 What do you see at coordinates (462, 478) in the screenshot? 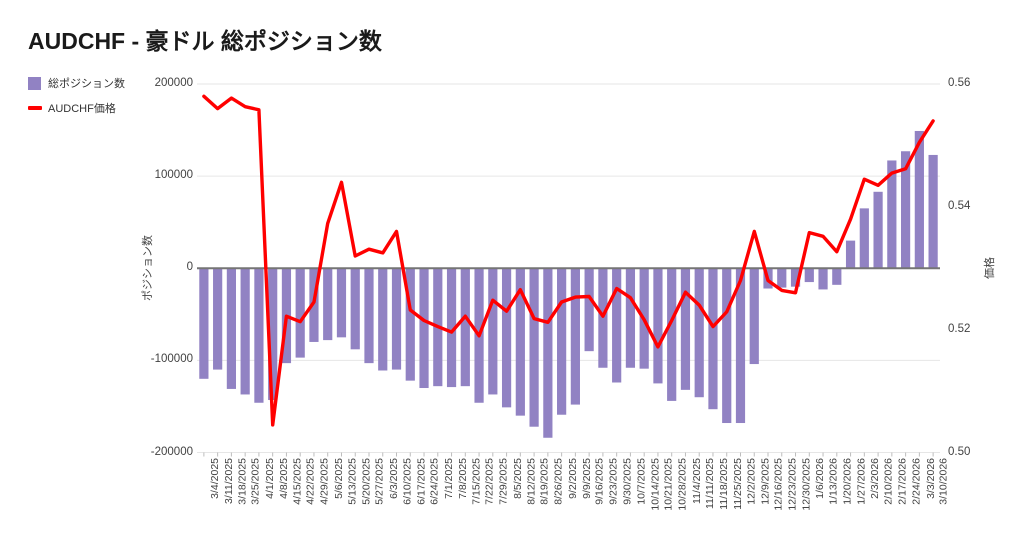
I see `x-axis-date-label: 7/8/2025` at bounding box center [462, 478].